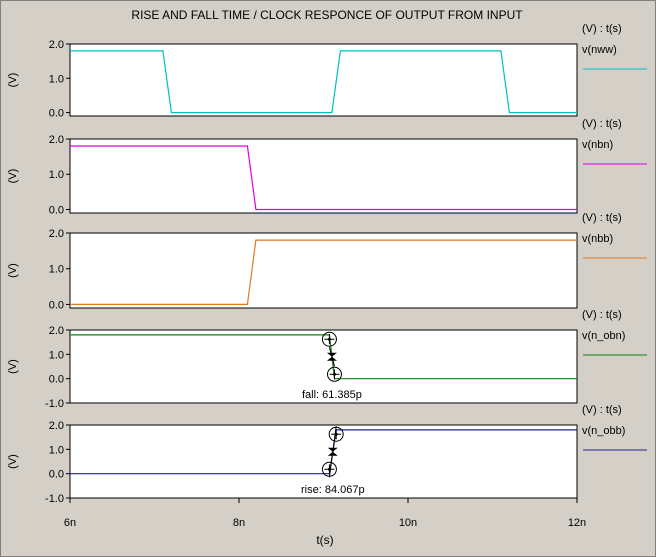 The image size is (656, 557). What do you see at coordinates (577, 523) in the screenshot?
I see `x-tick-label: 12n` at bounding box center [577, 523].